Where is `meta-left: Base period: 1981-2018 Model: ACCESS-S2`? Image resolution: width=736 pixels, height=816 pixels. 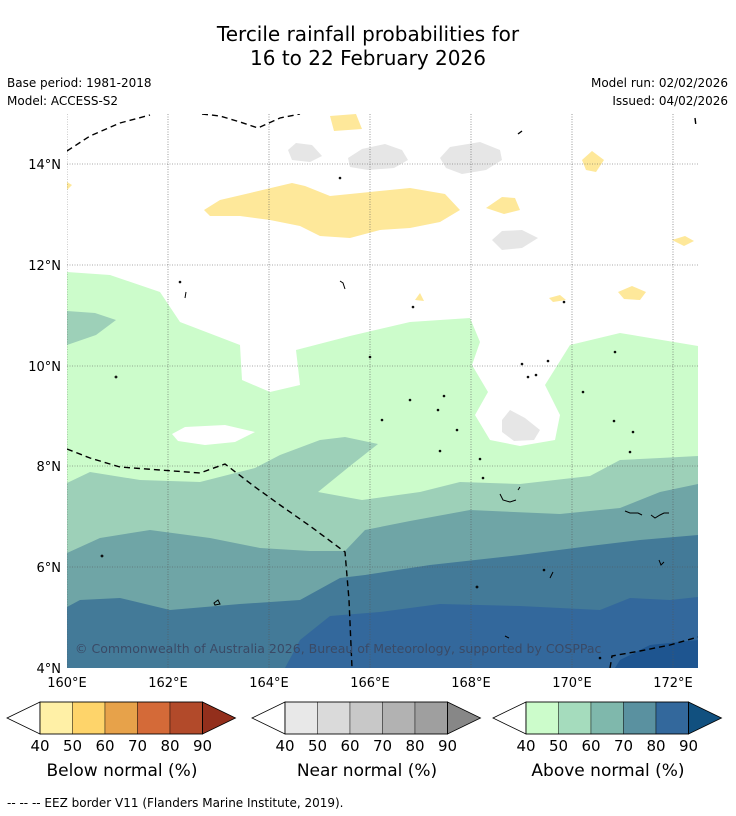
meta-left: Base period: 1981-2018 Model: ACCESS-S2 is located at coordinates (79, 92).